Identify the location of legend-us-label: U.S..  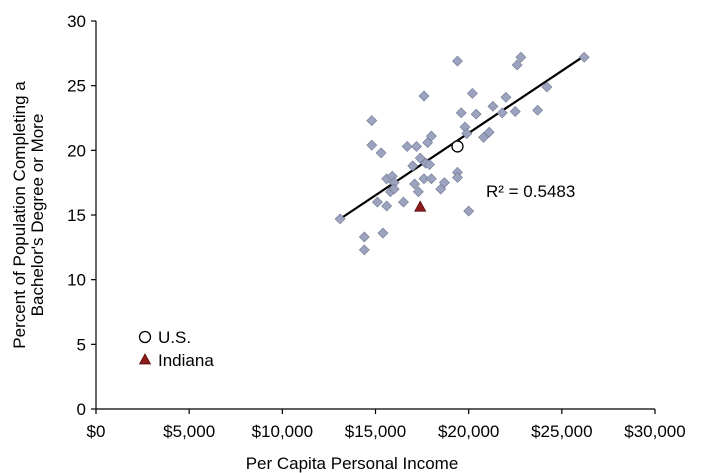
(174, 337).